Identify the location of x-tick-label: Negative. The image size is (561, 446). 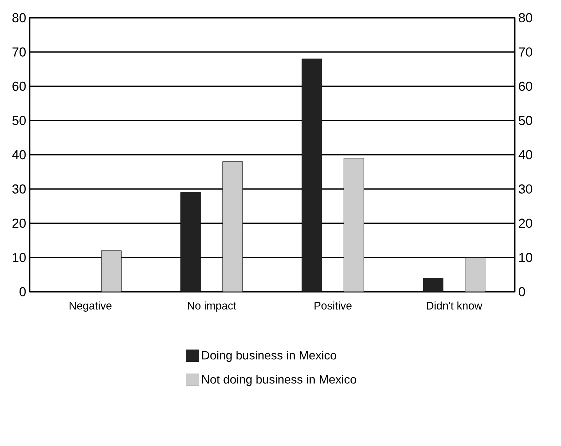
(91, 307).